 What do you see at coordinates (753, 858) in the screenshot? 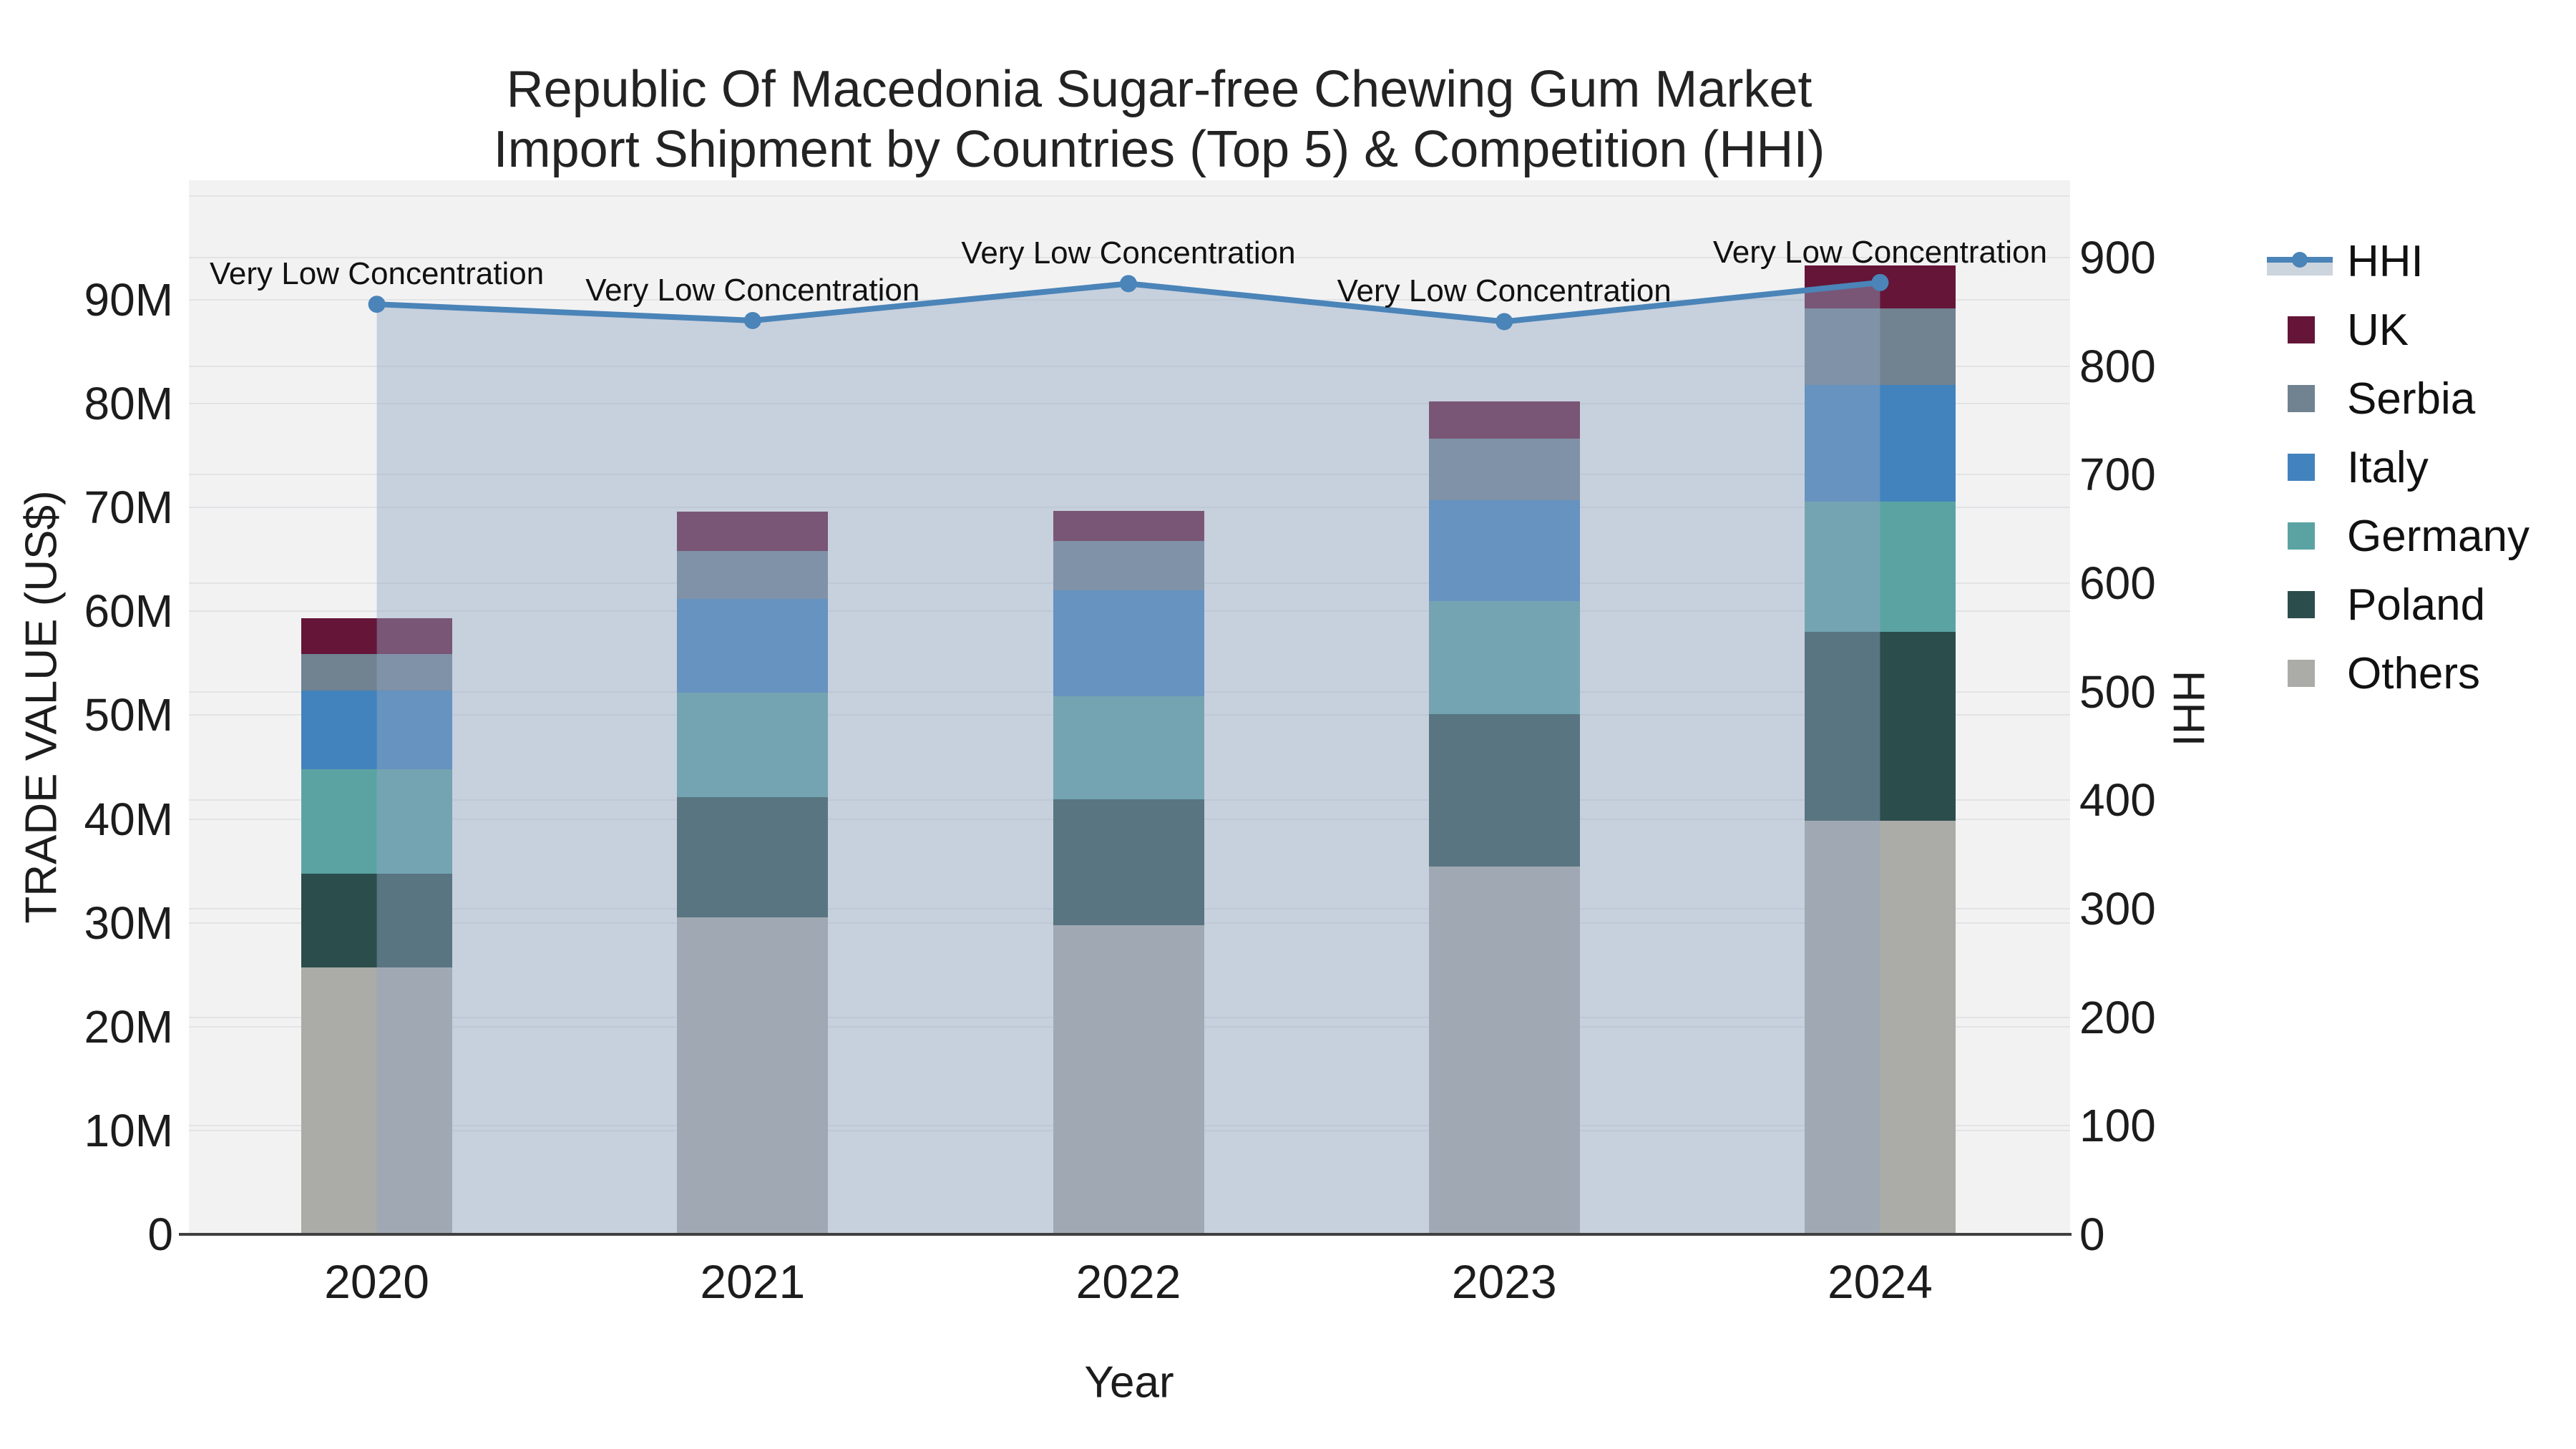
I see `bar-segment-poland-2021` at bounding box center [753, 858].